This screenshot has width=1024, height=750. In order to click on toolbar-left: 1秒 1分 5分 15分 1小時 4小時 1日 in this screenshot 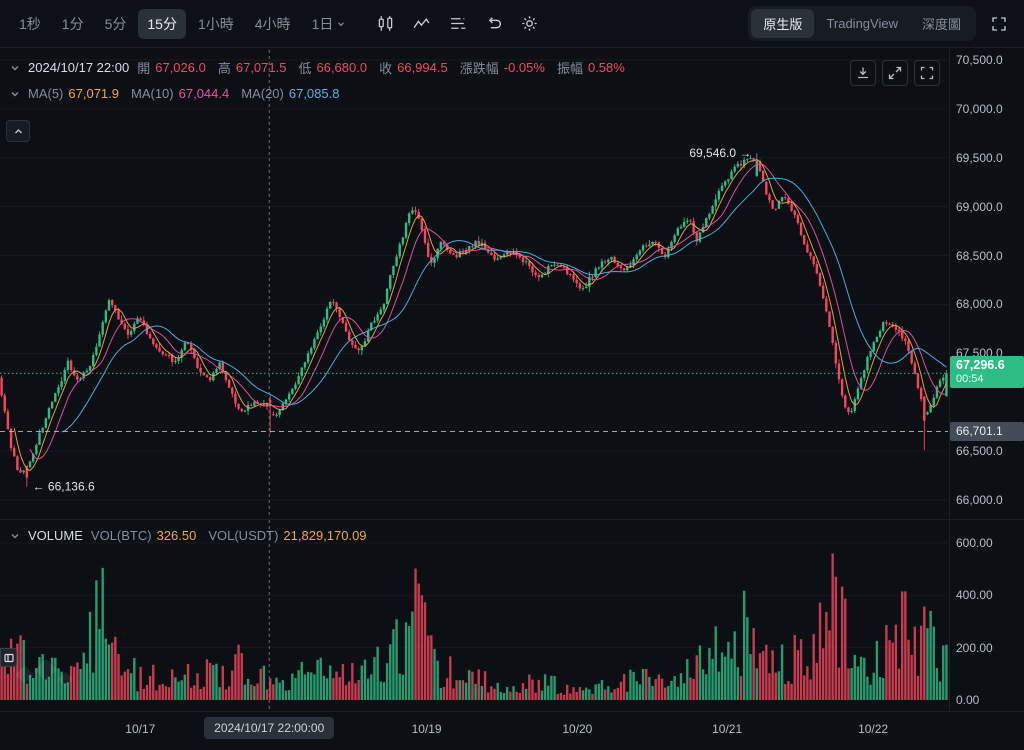, I will do `click(277, 23)`.